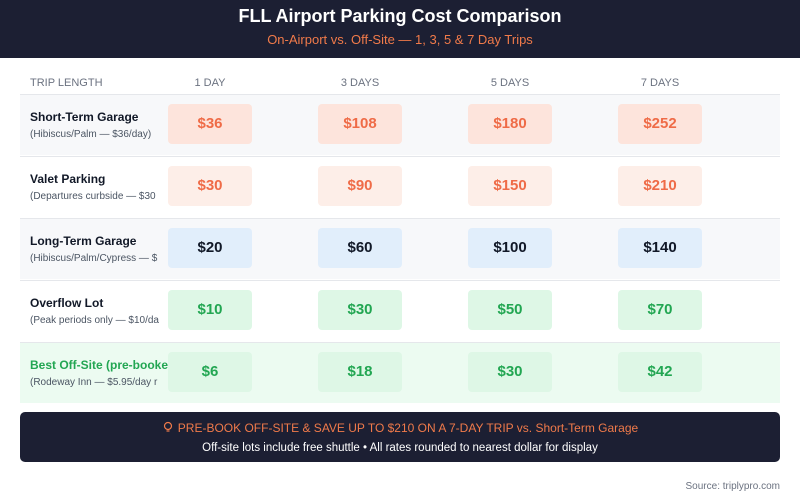  I want to click on row-name: Valet Parking, so click(68, 179).